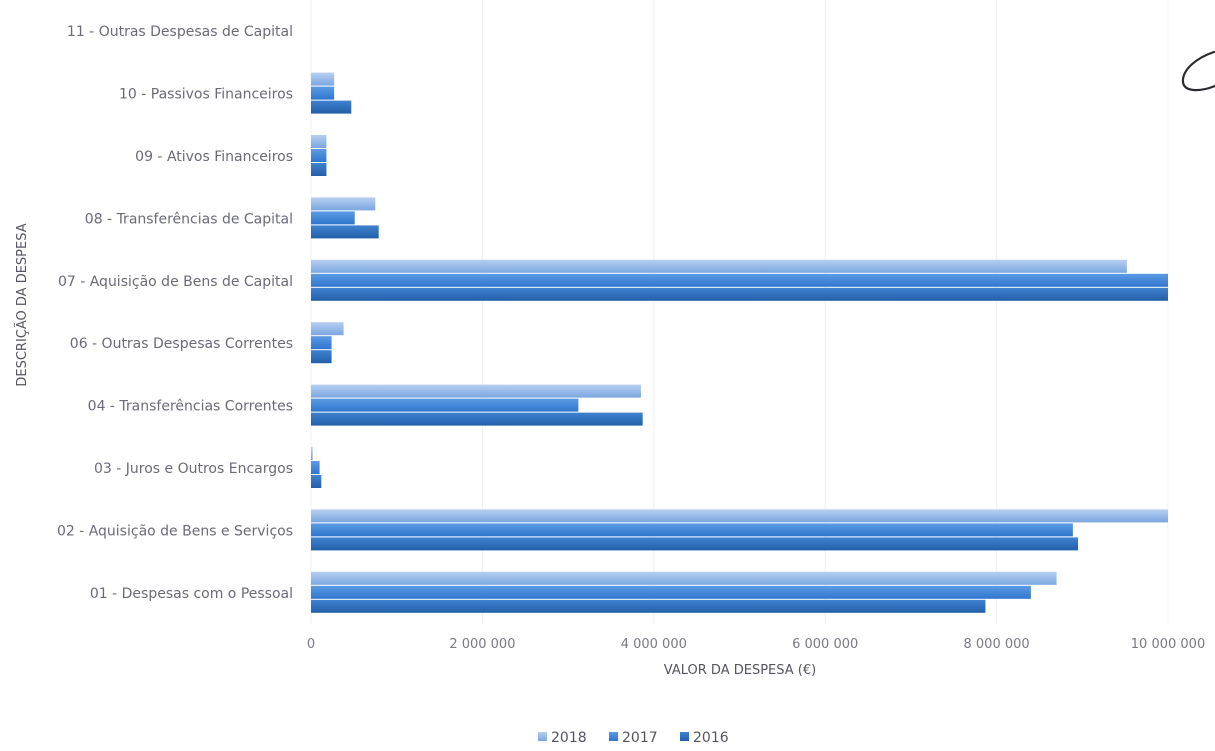 This screenshot has height=751, width=1215. I want to click on category-label: 11 - Outras Despesas de Capital, so click(180, 32).